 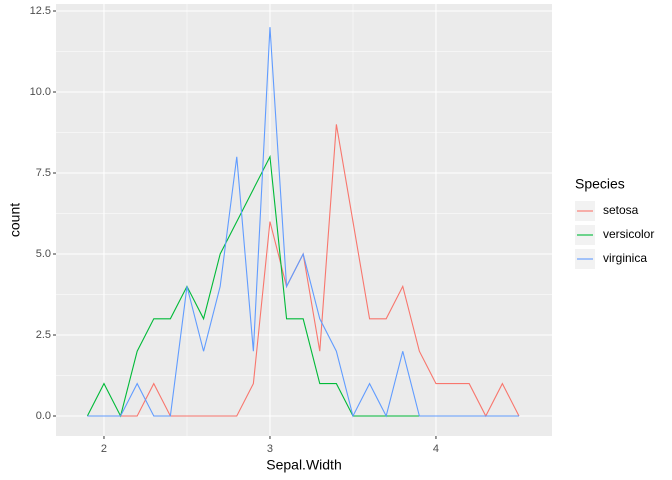 I want to click on y-tick-label: 10.0, so click(x=40, y=92).